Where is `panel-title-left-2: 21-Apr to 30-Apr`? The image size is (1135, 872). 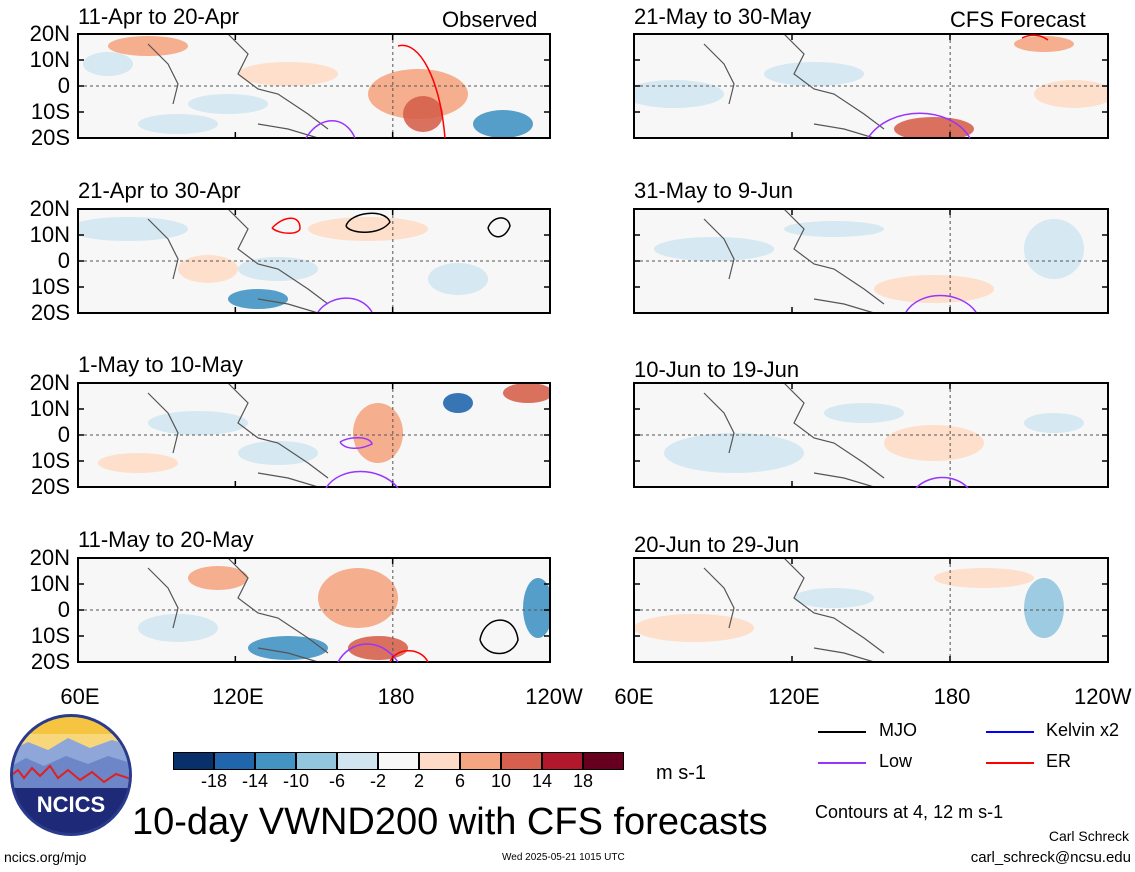 panel-title-left-2: 21-Apr to 30-Apr is located at coordinates (159, 190).